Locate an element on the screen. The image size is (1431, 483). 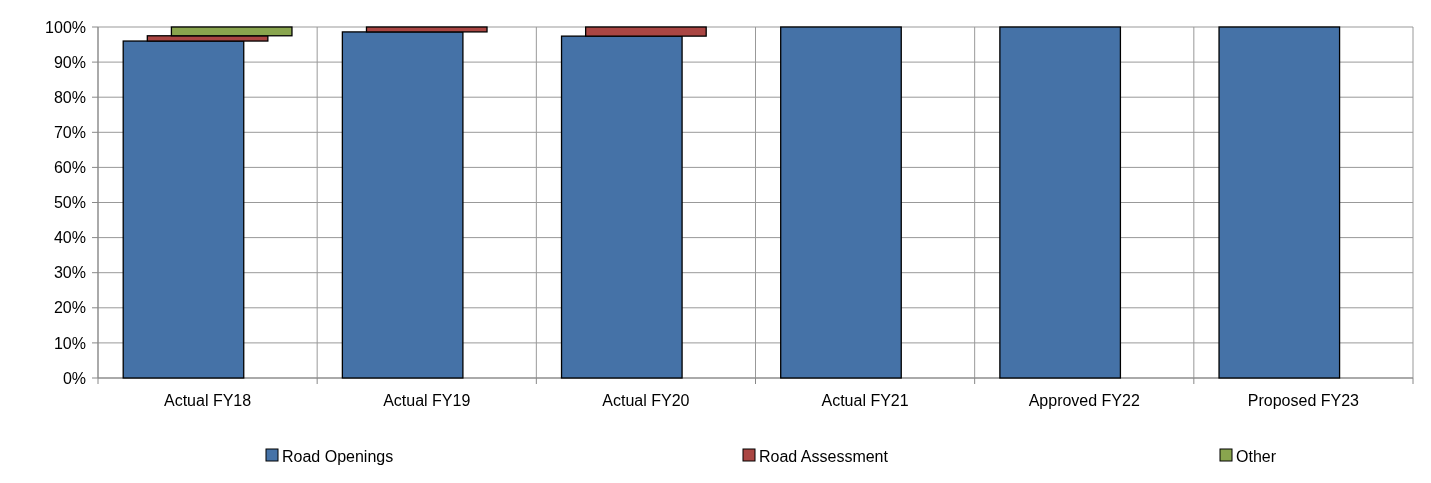
x-tick-label: Actual FY18 is located at coordinates (208, 400).